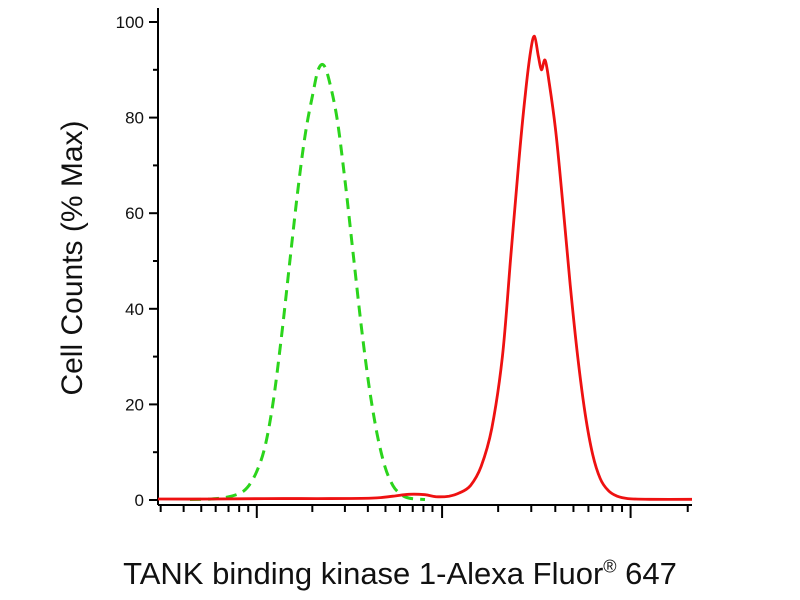  I want to click on x-axis-title: TANK binding kinase 1-Alexa Fluor® 647, so click(400, 574).